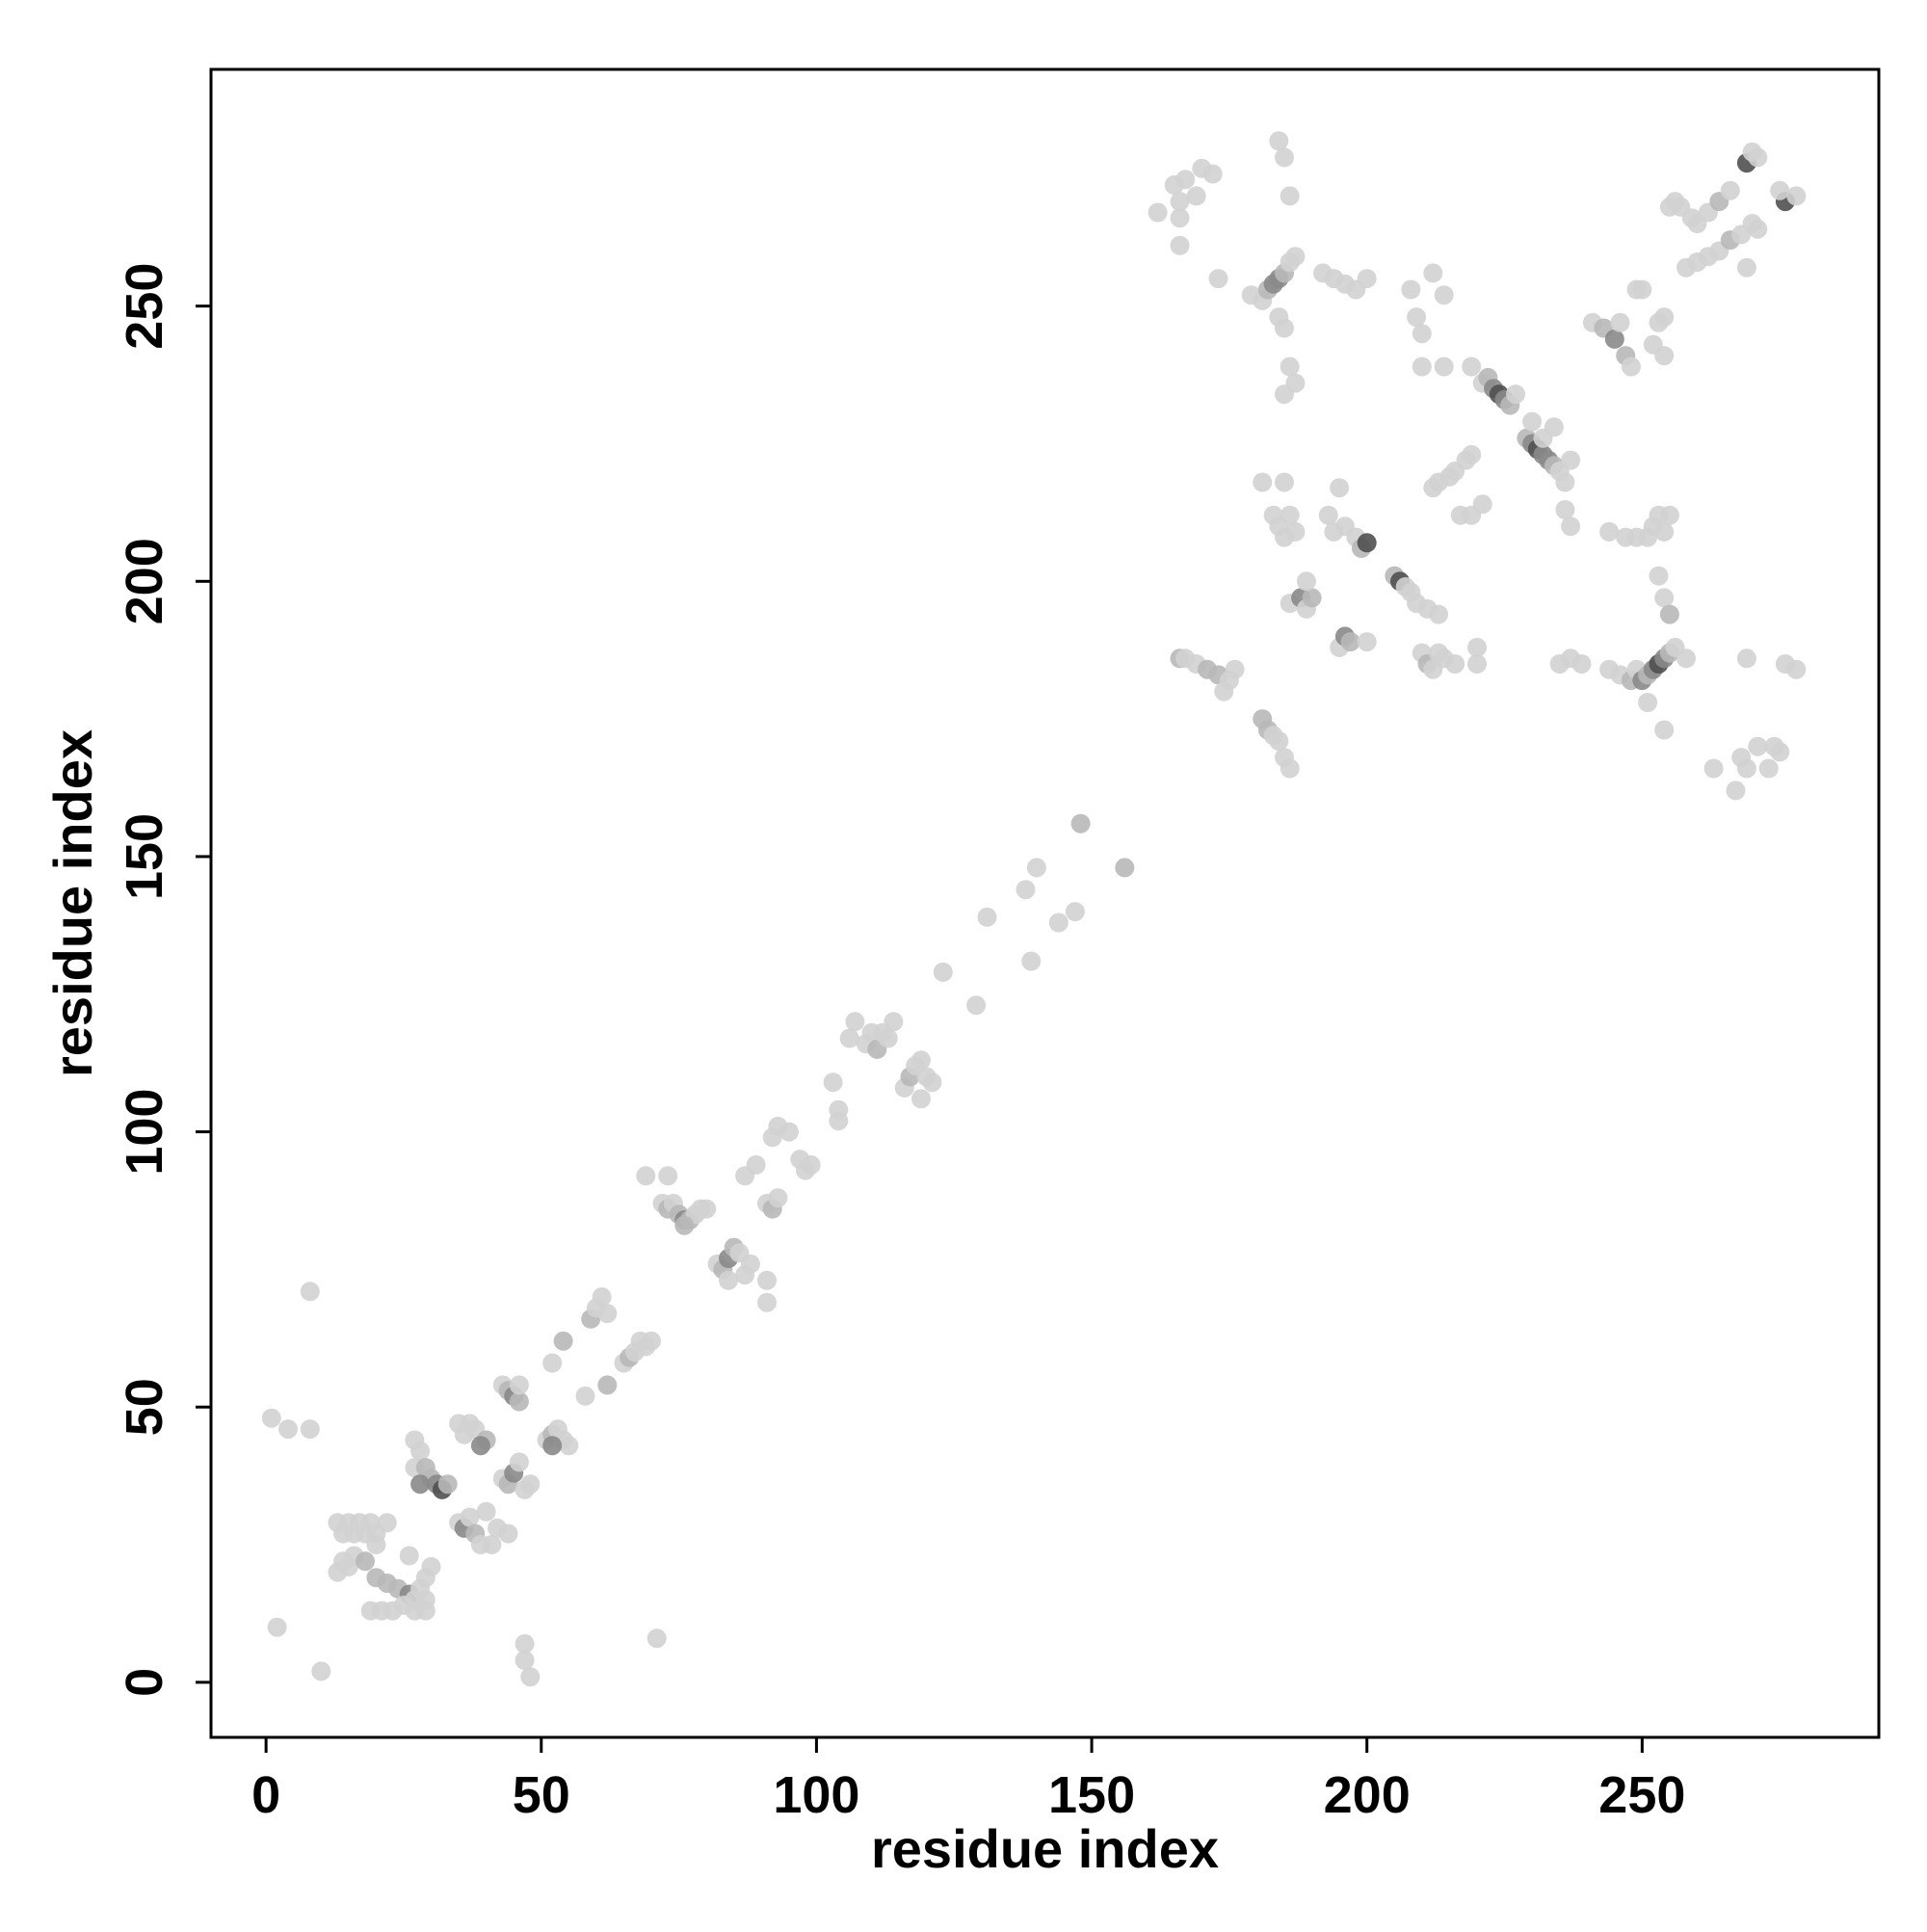 This screenshot has height=1932, width=1927. Describe the element at coordinates (144, 306) in the screenshot. I see `y-tick-label: 250` at that location.